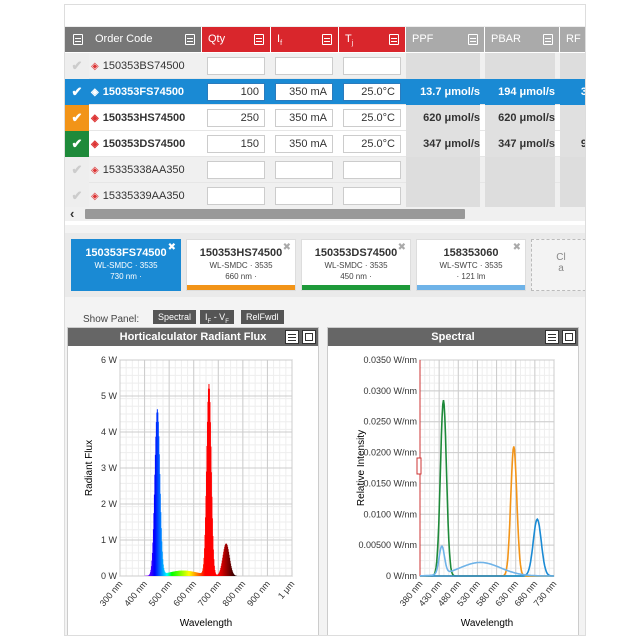 The width and height of the screenshot is (640, 640). I want to click on y-tick-label: 0.0350 W/nm, so click(390, 360).